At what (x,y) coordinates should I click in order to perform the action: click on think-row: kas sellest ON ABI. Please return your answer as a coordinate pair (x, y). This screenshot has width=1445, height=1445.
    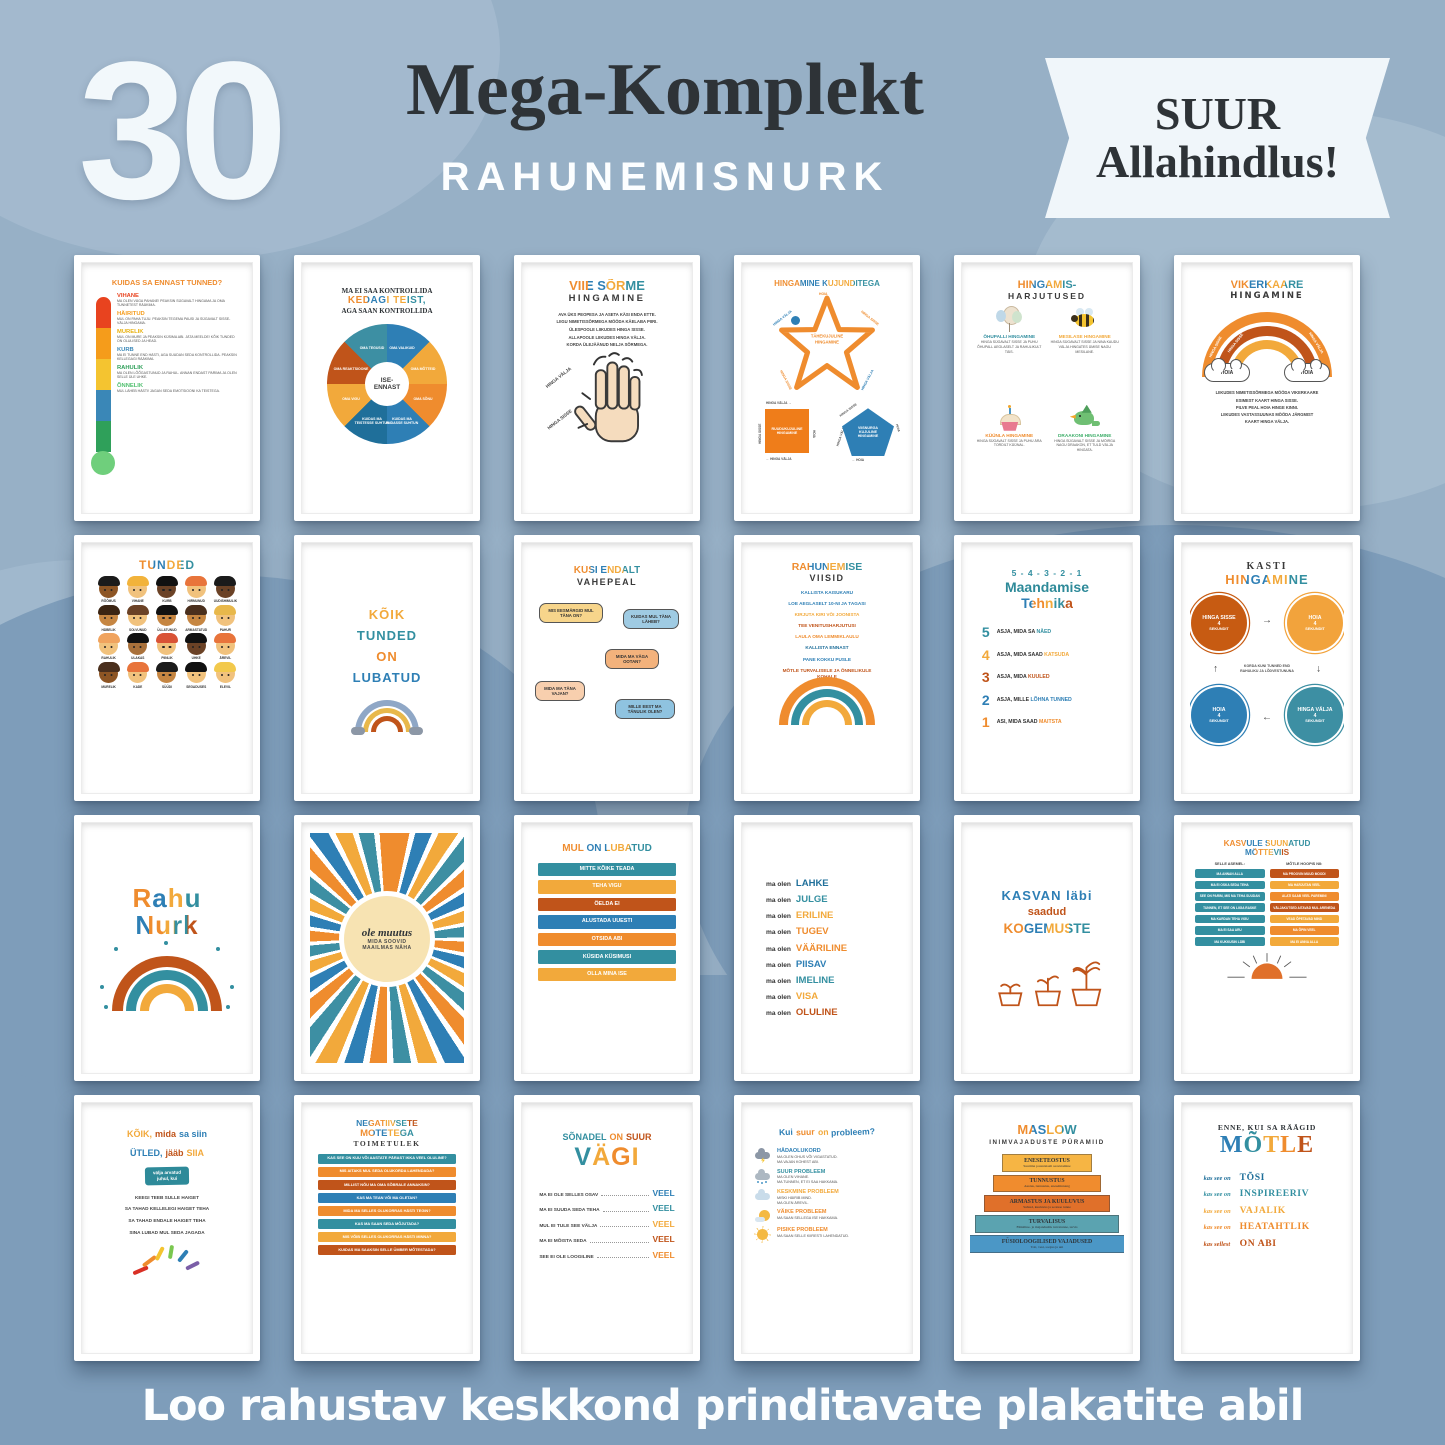
    Looking at the image, I should click on (1240, 1243).